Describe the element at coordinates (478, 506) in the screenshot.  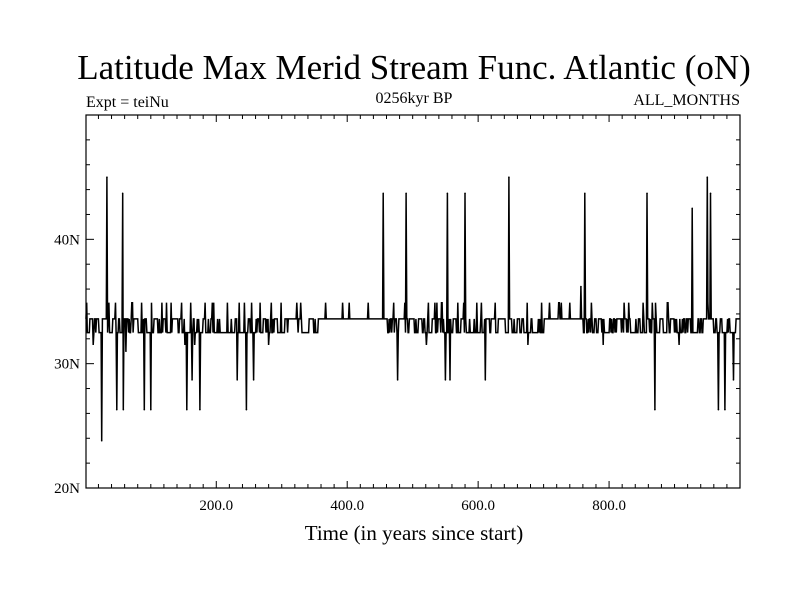
I see `x-tick-label: 600.0` at that location.